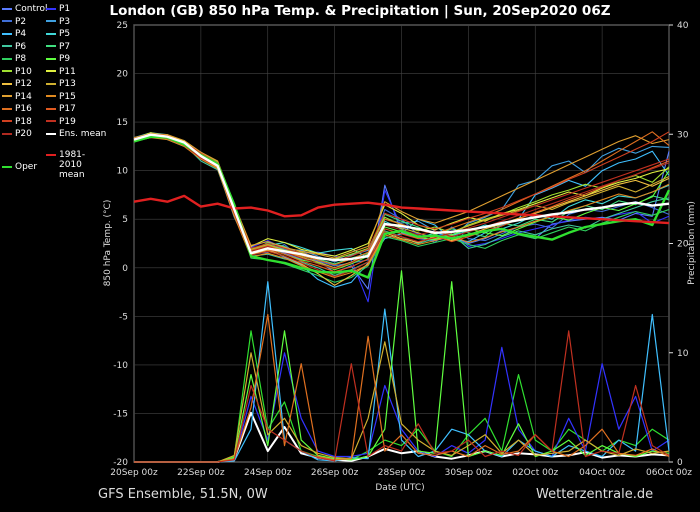 This screenshot has width=700, height=512. What do you see at coordinates (26, 167) in the screenshot?
I see `legend-label: Oper` at bounding box center [26, 167].